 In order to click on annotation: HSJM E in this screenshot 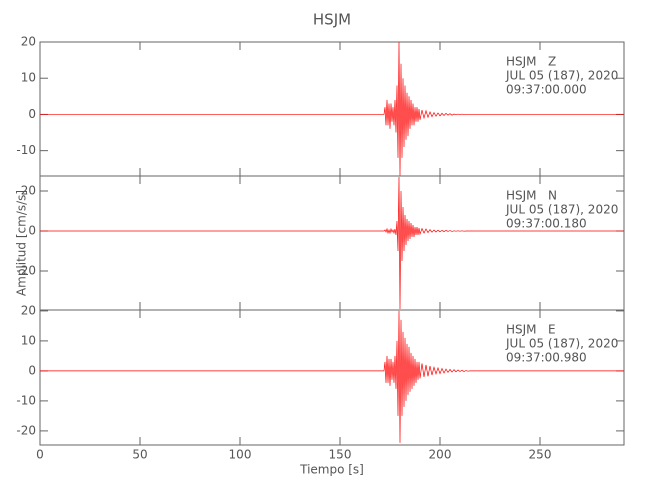, I will do `click(531, 330)`.